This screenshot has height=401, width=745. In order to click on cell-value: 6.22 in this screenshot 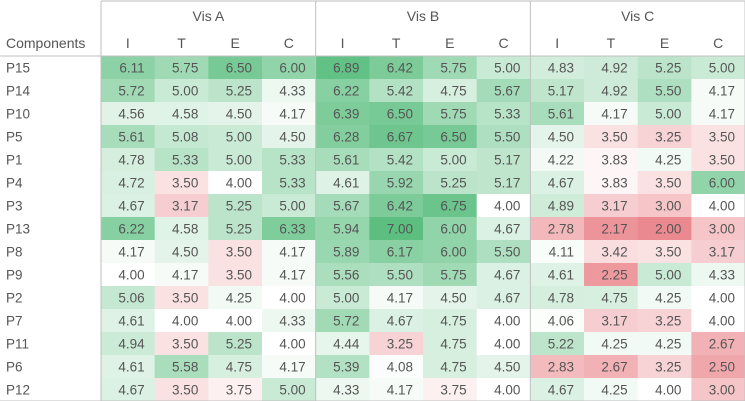, I will do `click(131, 229)`.